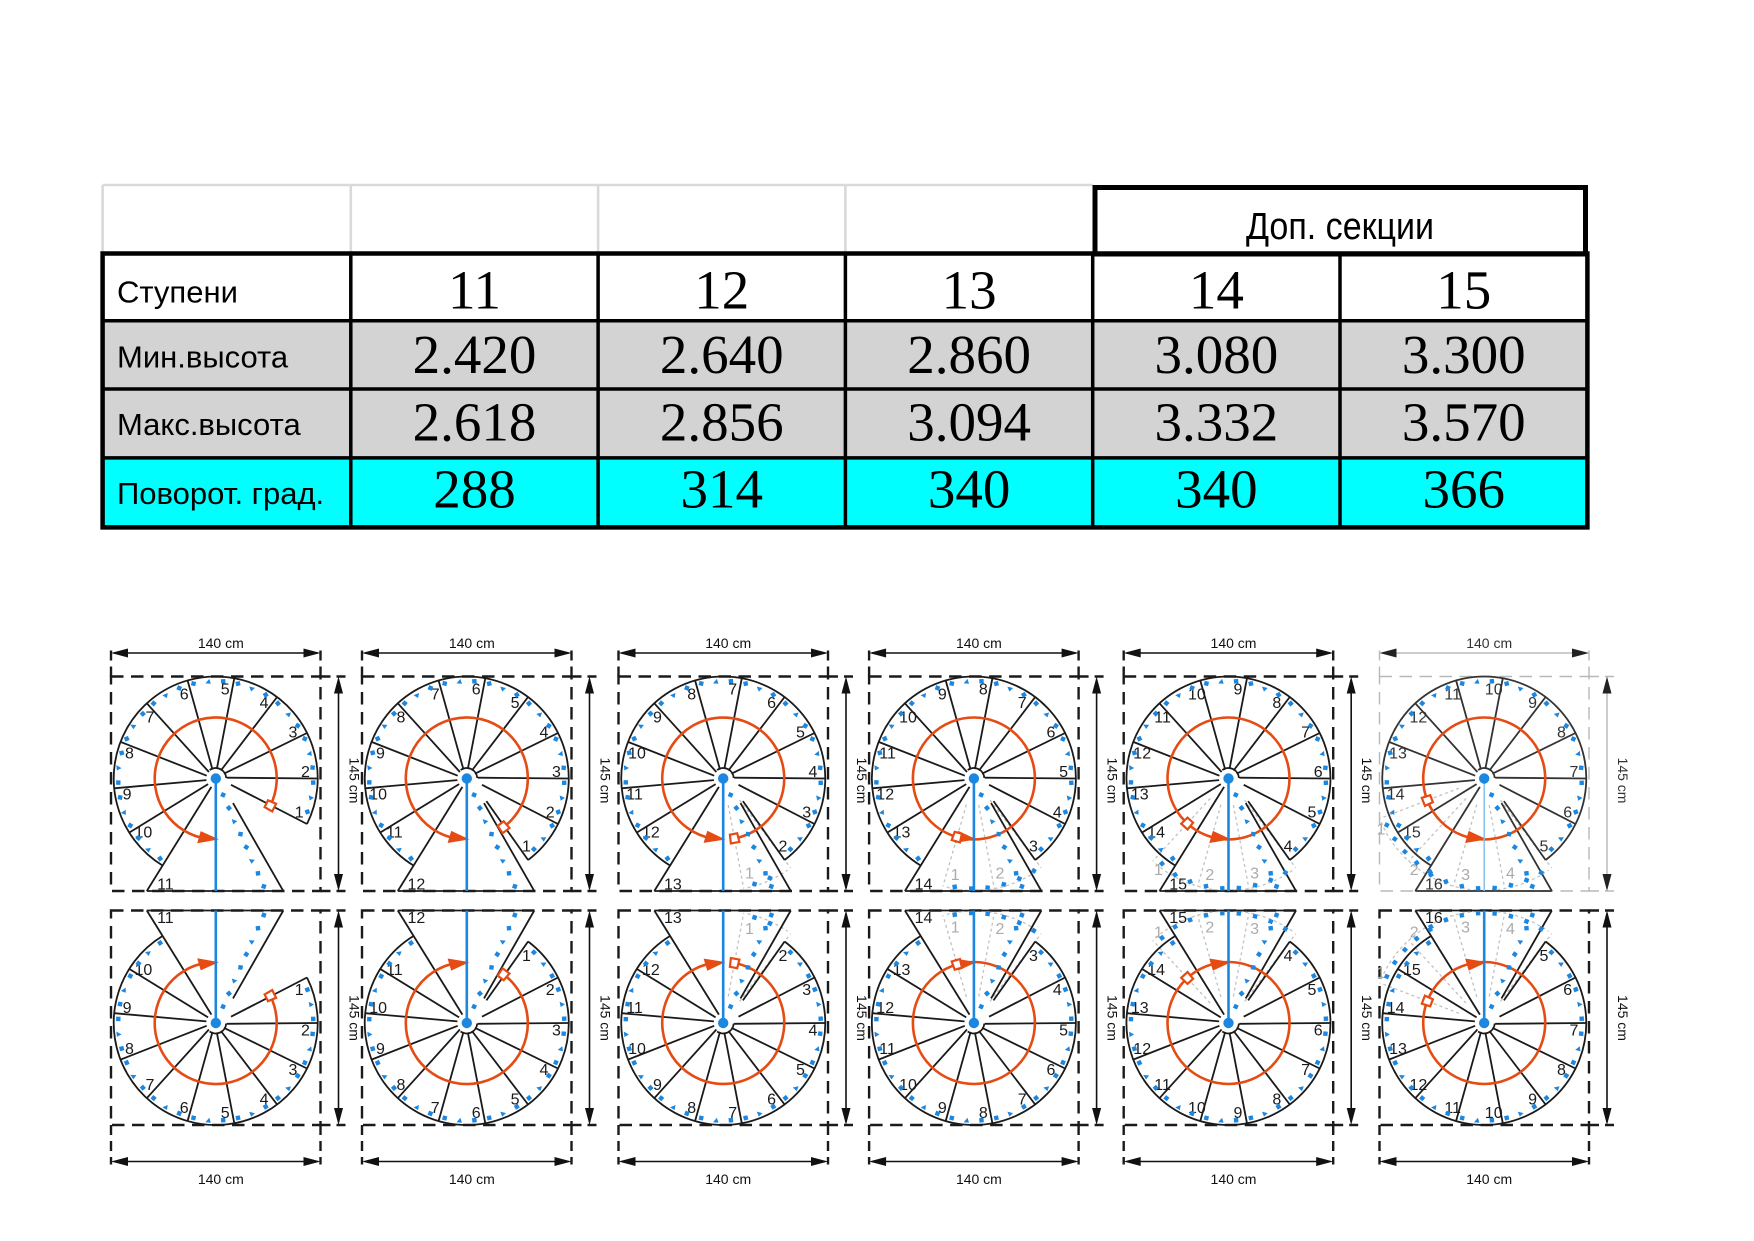 This screenshot has height=1241, width=1754. What do you see at coordinates (177, 291) in the screenshot?
I see `svg-text: Ступени` at bounding box center [177, 291].